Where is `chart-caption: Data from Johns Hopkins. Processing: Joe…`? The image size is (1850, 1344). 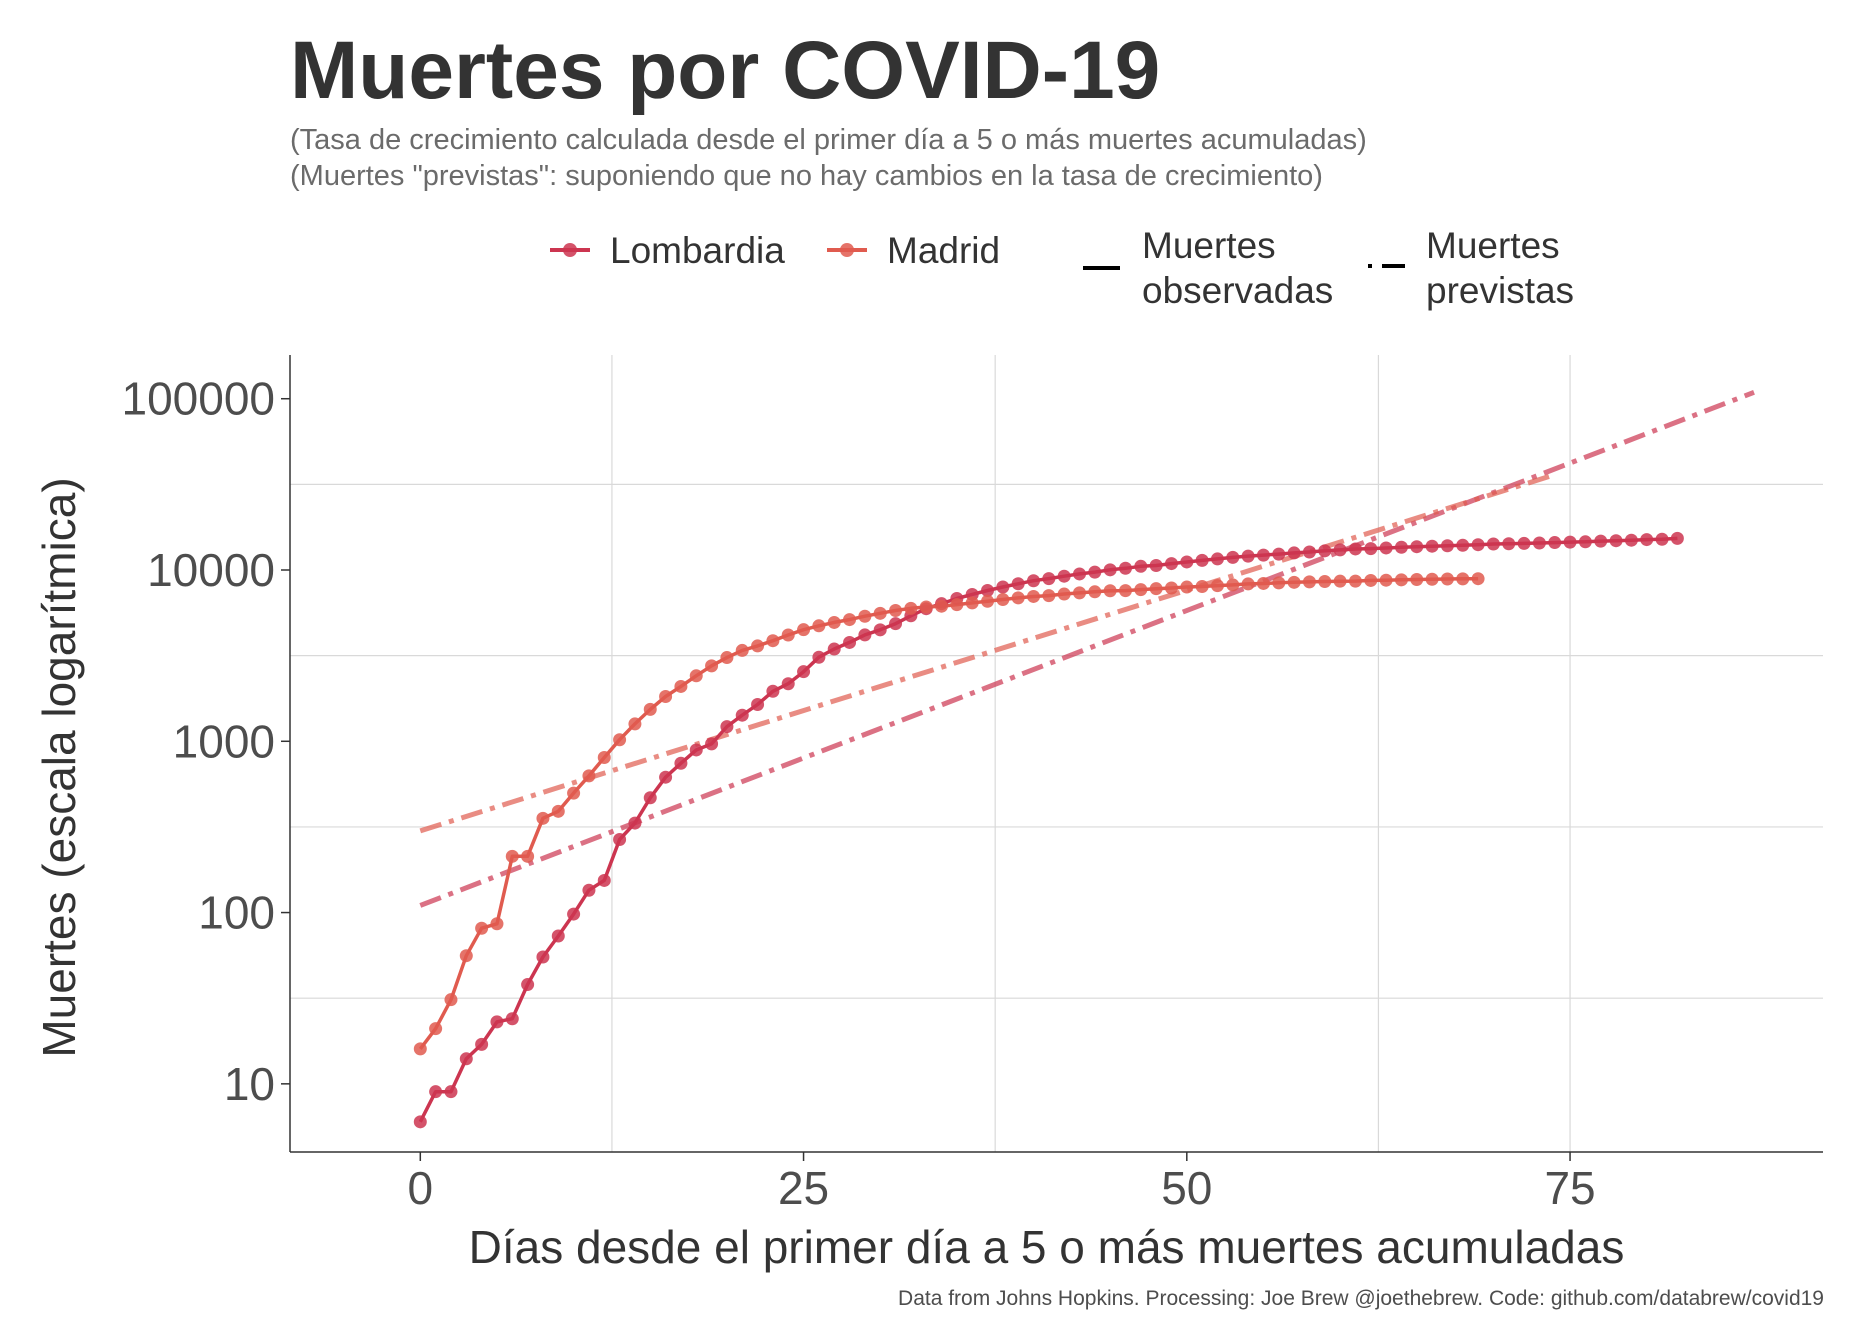 chart-caption: Data from Johns Hopkins. Processing: Joe… is located at coordinates (1361, 1298).